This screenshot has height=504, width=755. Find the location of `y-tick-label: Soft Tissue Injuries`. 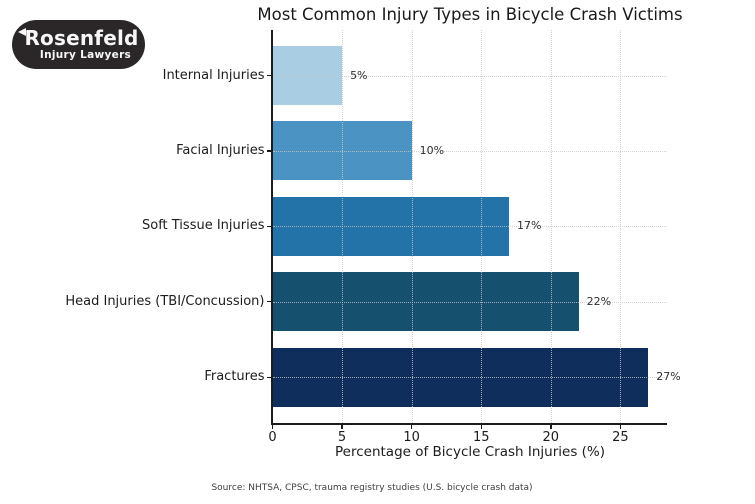

y-tick-label: Soft Tissue Injuries is located at coordinates (203, 226).